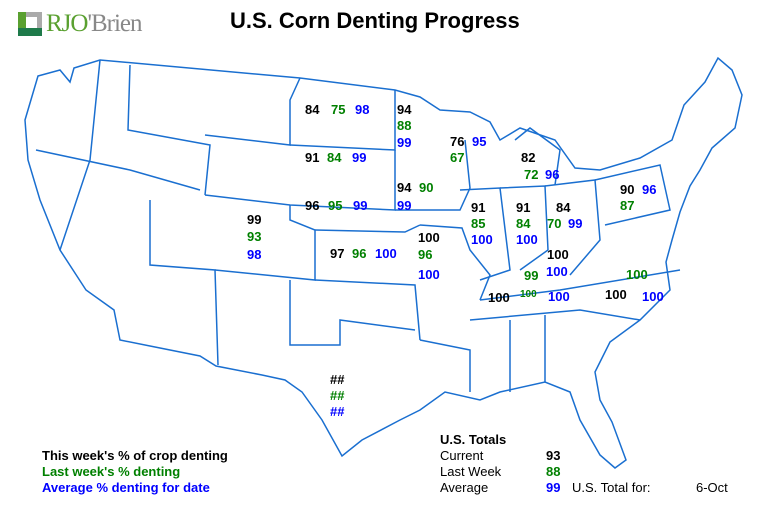 This screenshot has height=516, width=763. Describe the element at coordinates (712, 487) in the screenshot. I see `total-for-date: 6-Oct` at that location.